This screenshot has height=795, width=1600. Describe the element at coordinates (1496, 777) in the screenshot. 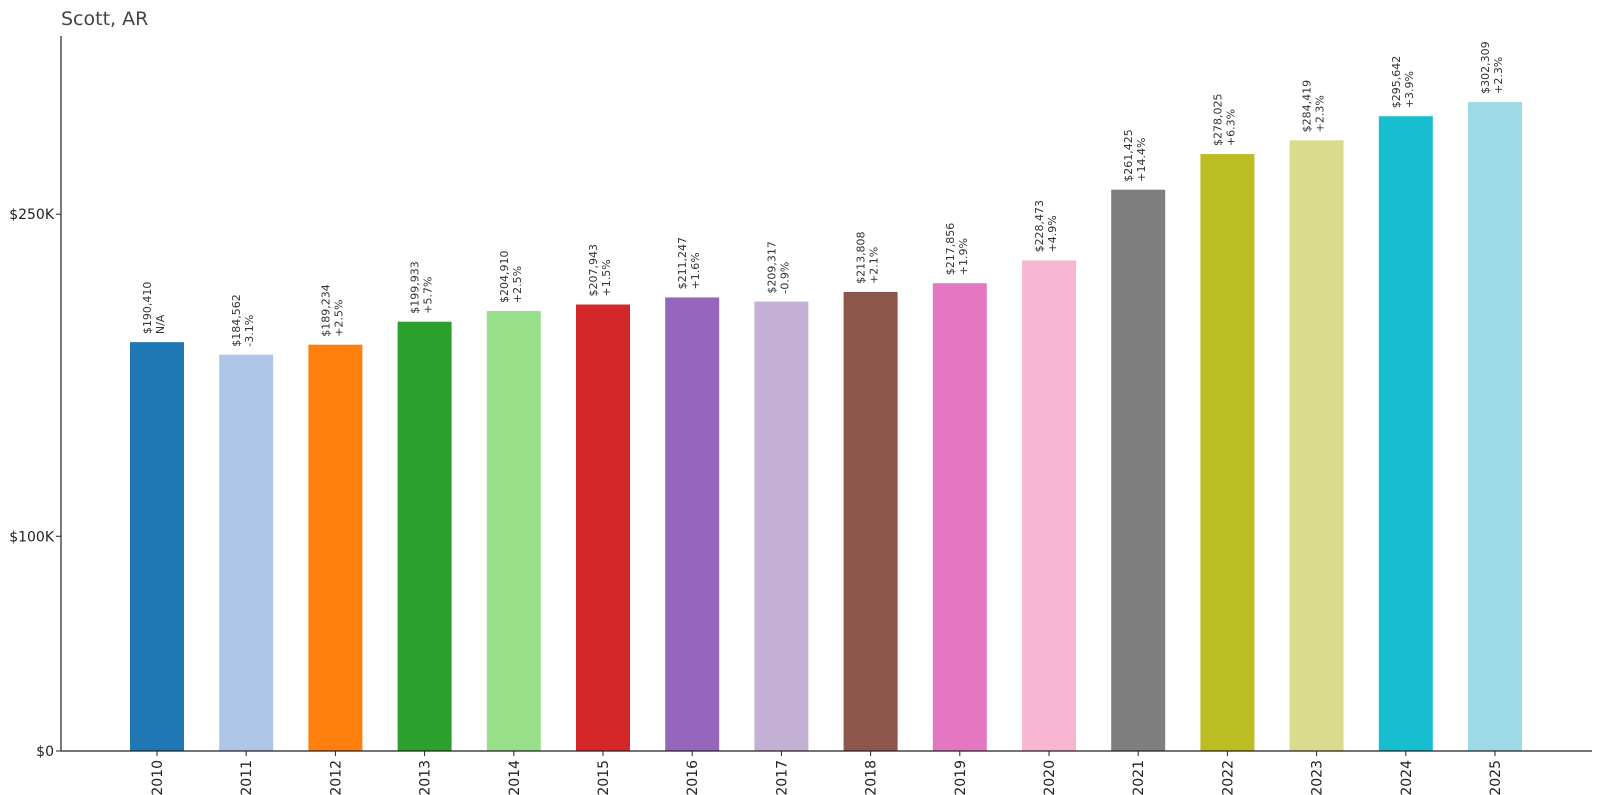

I see `x-tick-label: 2025` at that location.